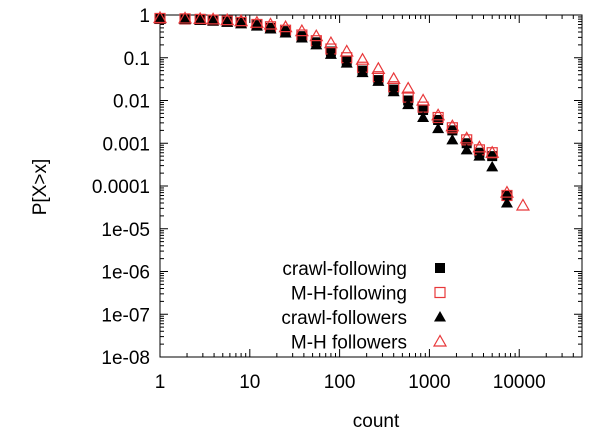  I want to click on x-tick-label: 10000, so click(519, 382).